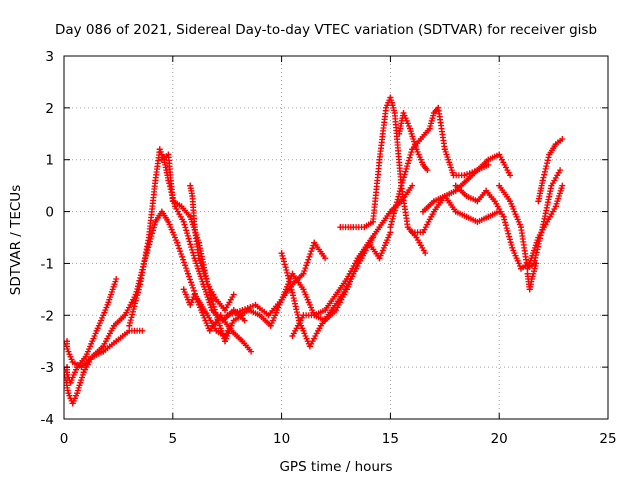 The width and height of the screenshot is (640, 480). I want to click on y-tick-label: 3, so click(49, 57).